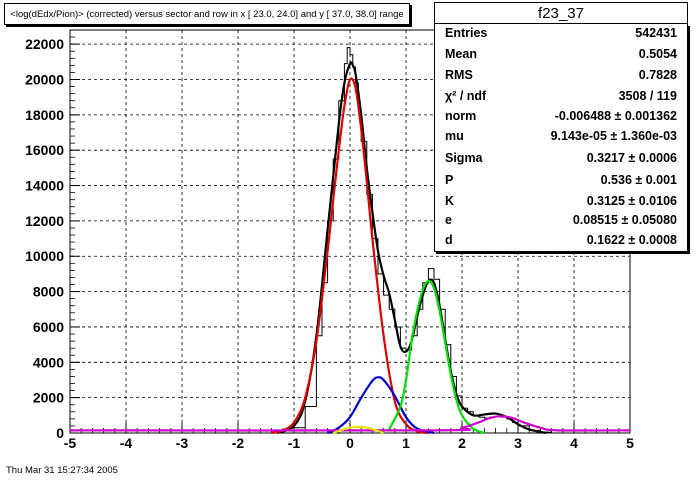 The width and height of the screenshot is (700, 480). Describe the element at coordinates (624, 220) in the screenshot. I see `stat-value: 0.08515 ± 0.05080` at that location.